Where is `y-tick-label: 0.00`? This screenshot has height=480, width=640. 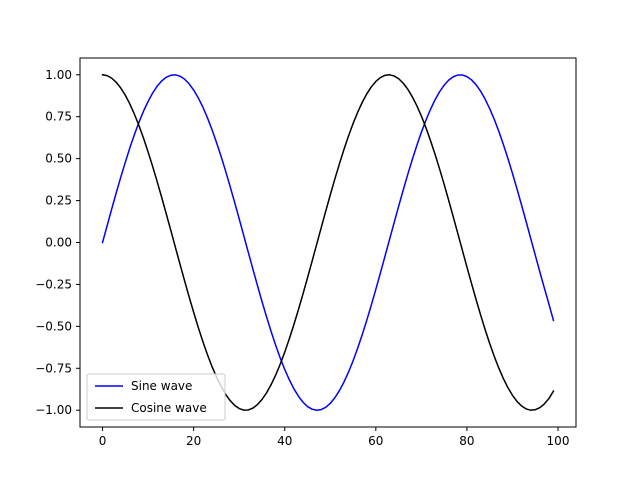 y-tick-label: 0.00 is located at coordinates (58, 243).